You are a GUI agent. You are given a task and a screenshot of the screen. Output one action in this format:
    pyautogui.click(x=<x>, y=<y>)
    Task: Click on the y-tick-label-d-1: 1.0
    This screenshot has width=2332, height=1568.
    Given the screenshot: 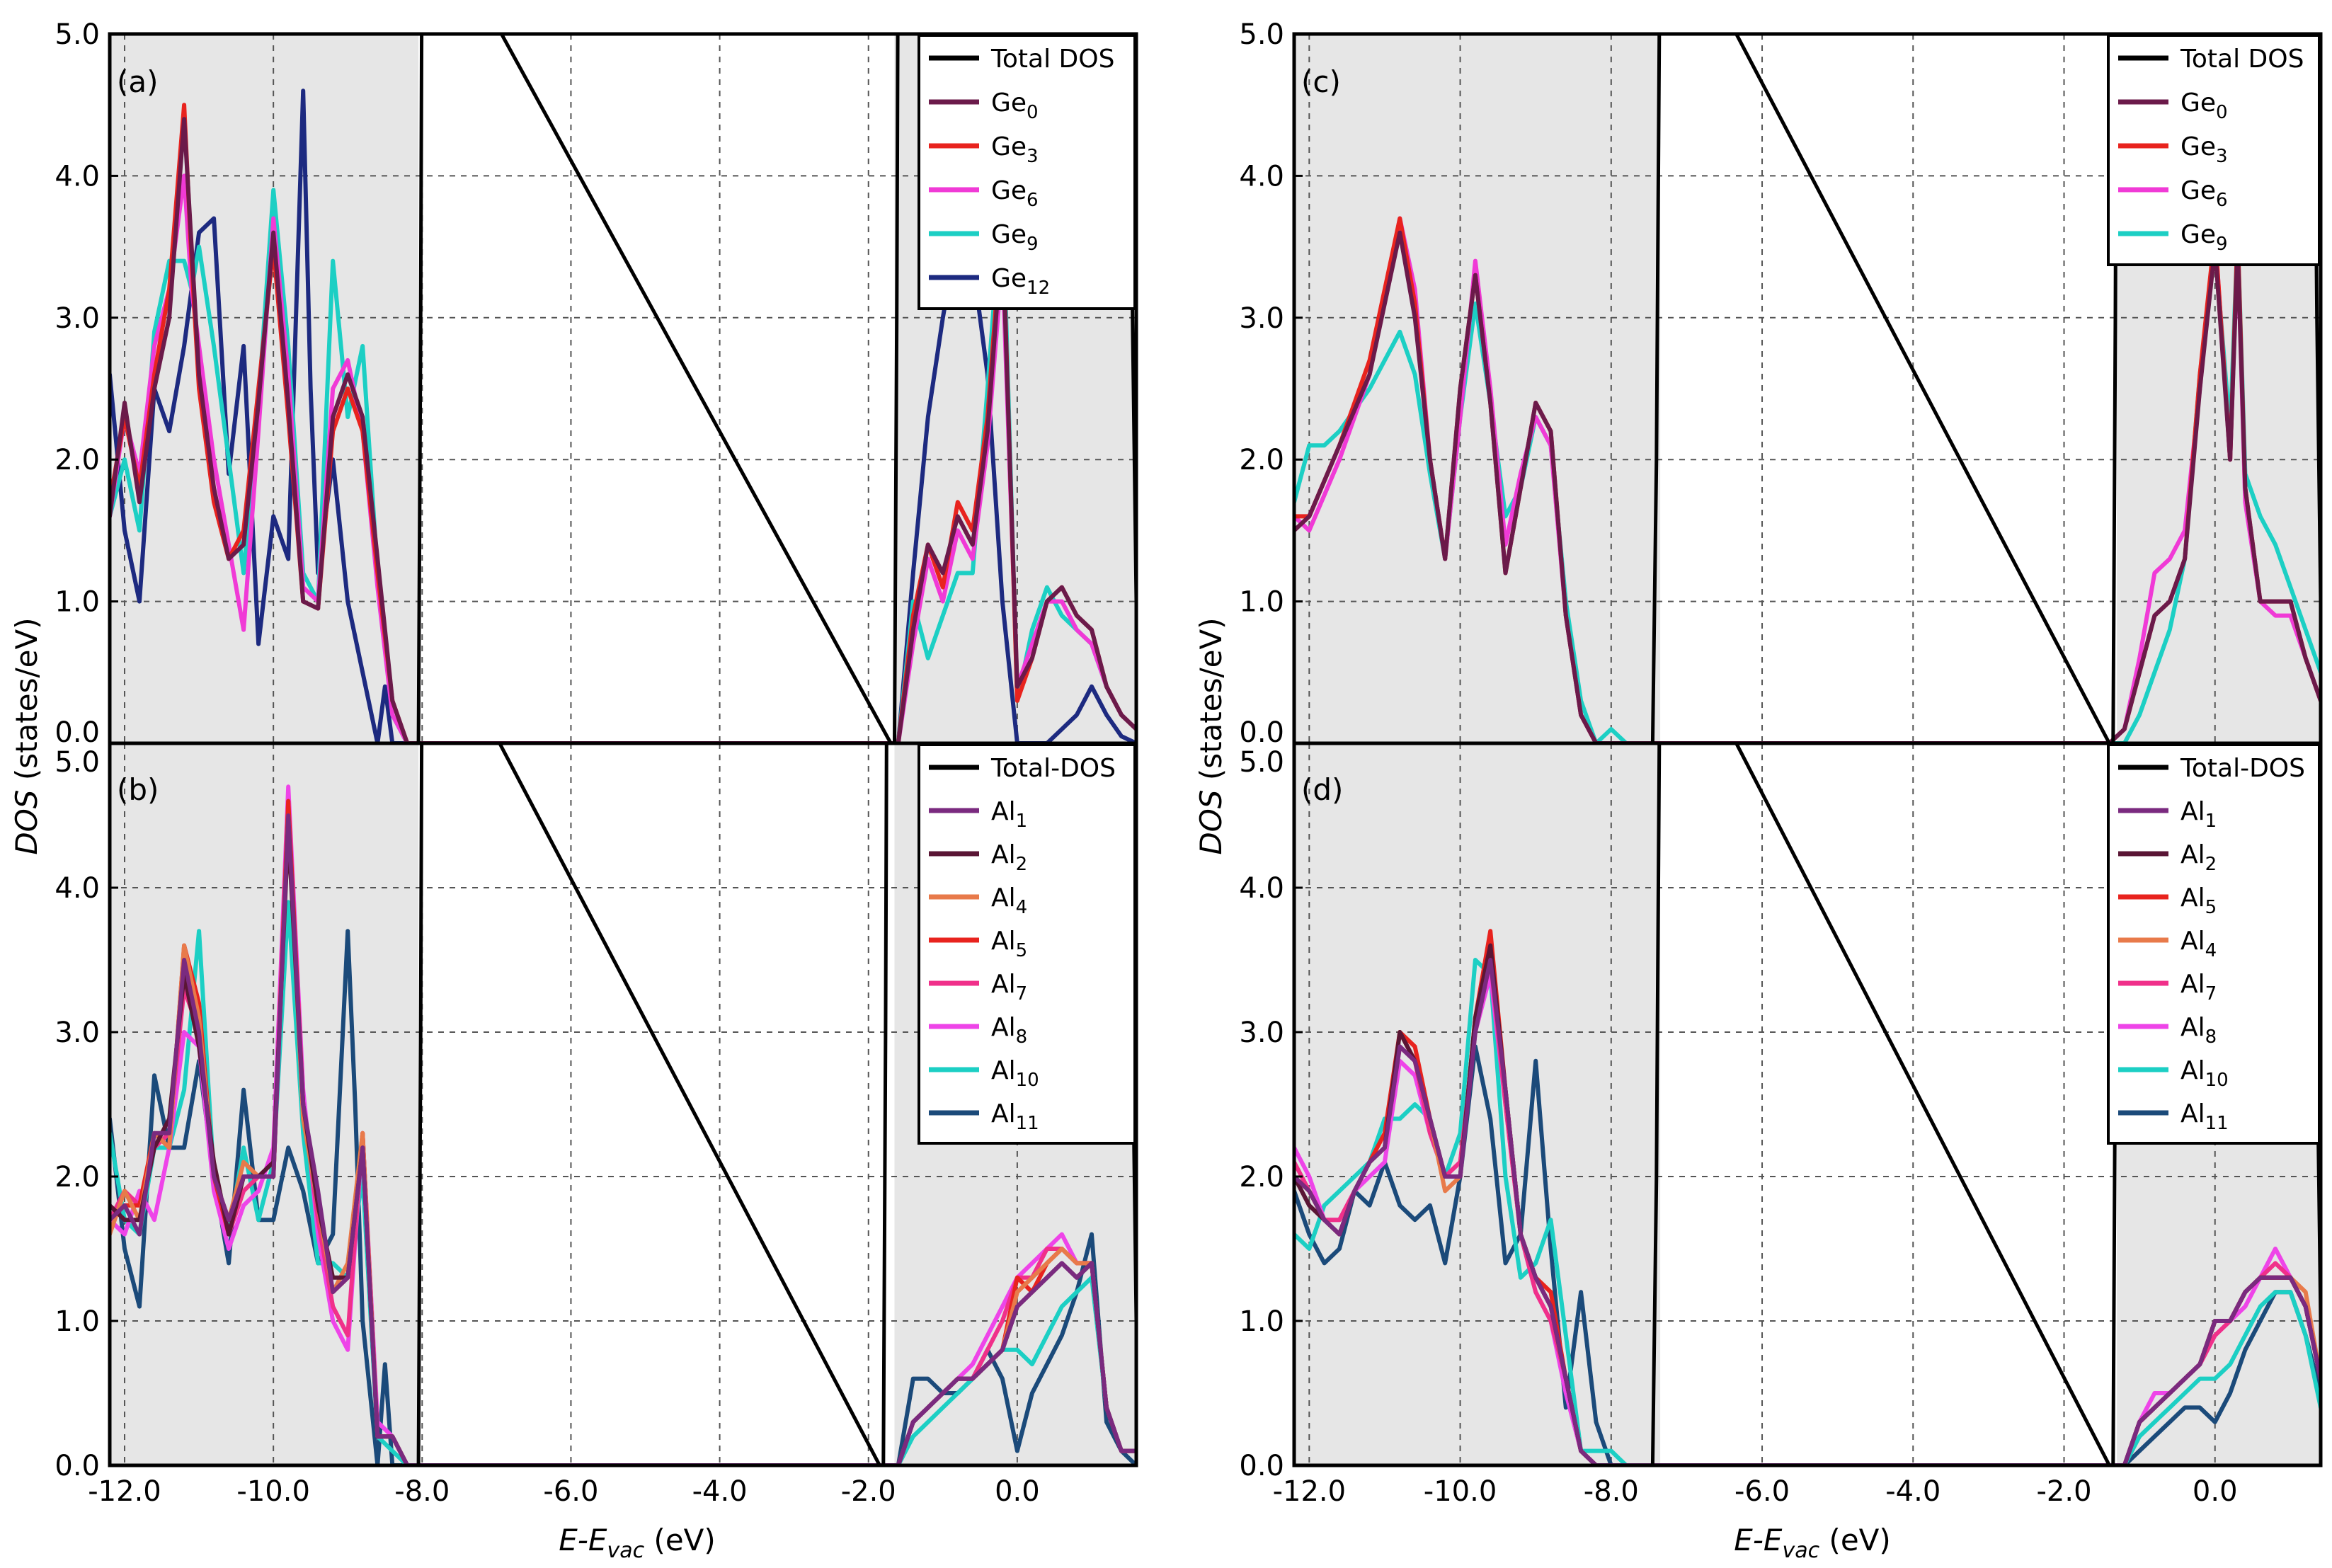 What is the action you would take?
    pyautogui.click(x=1261, y=1321)
    